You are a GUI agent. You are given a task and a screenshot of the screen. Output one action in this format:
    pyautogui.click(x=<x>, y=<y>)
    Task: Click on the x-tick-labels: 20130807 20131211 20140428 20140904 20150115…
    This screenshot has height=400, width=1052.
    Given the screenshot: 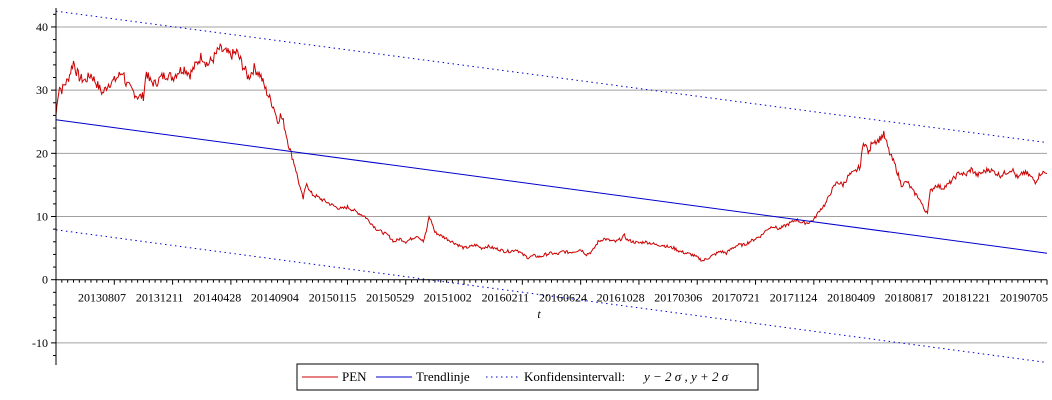 What is the action you would take?
    pyautogui.click(x=563, y=298)
    